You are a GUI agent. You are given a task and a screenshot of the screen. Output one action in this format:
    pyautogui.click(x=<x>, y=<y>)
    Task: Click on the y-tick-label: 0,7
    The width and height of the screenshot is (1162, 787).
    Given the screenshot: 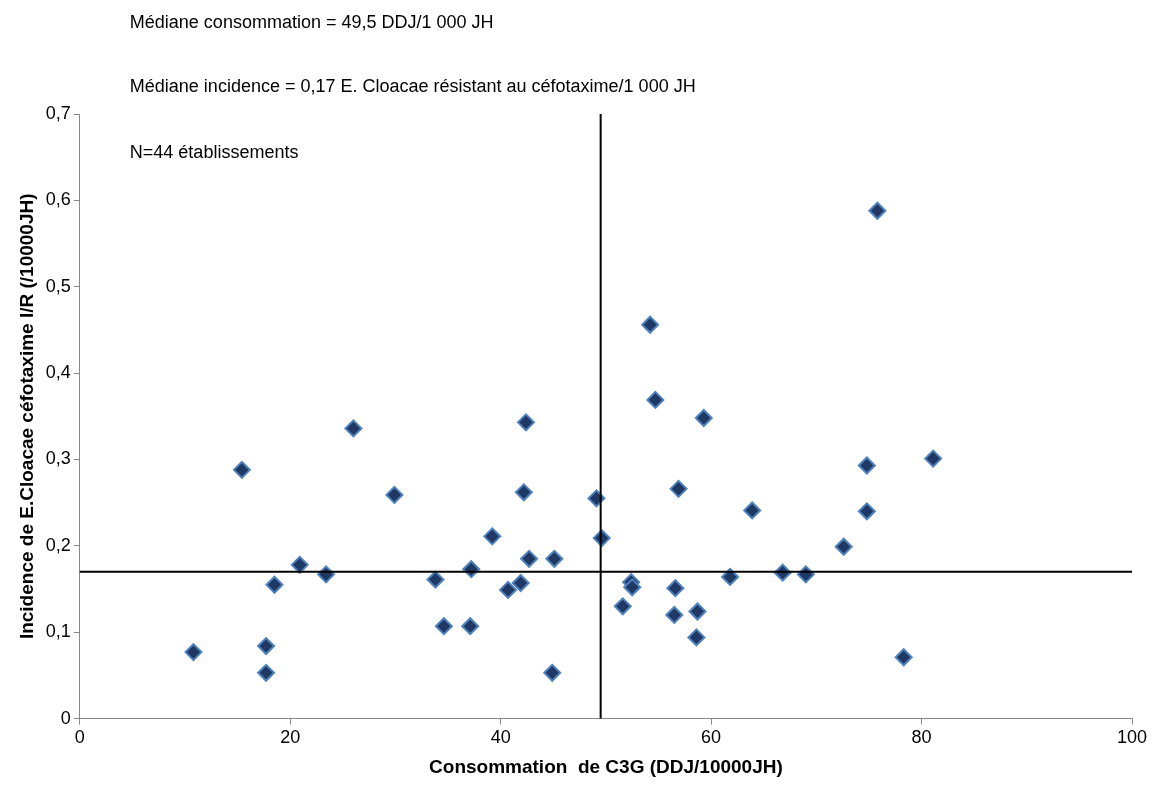 What is the action you would take?
    pyautogui.click(x=58, y=112)
    